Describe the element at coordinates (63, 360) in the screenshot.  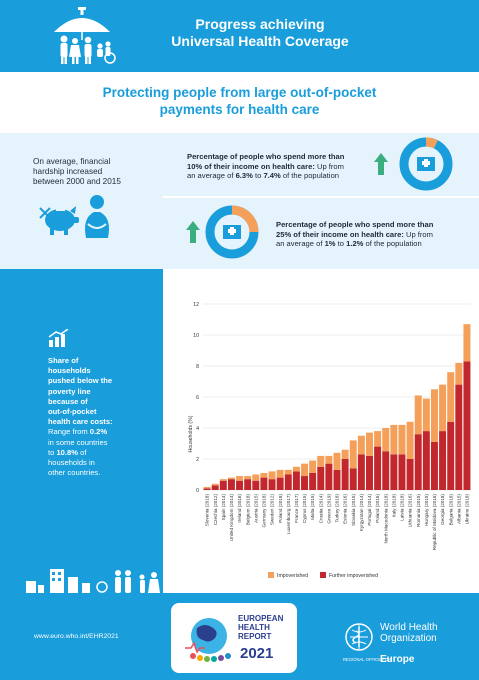
I see `share-line-1: Share of` at that location.